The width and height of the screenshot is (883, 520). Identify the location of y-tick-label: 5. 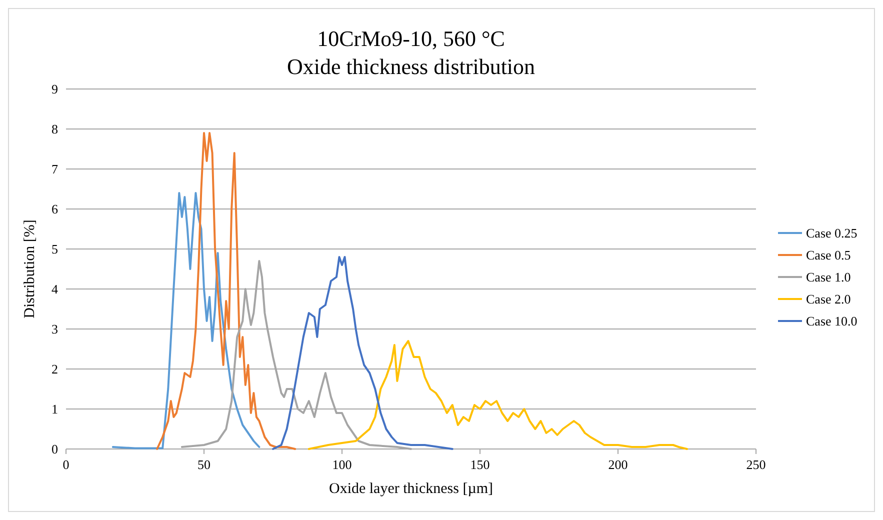
(55, 249).